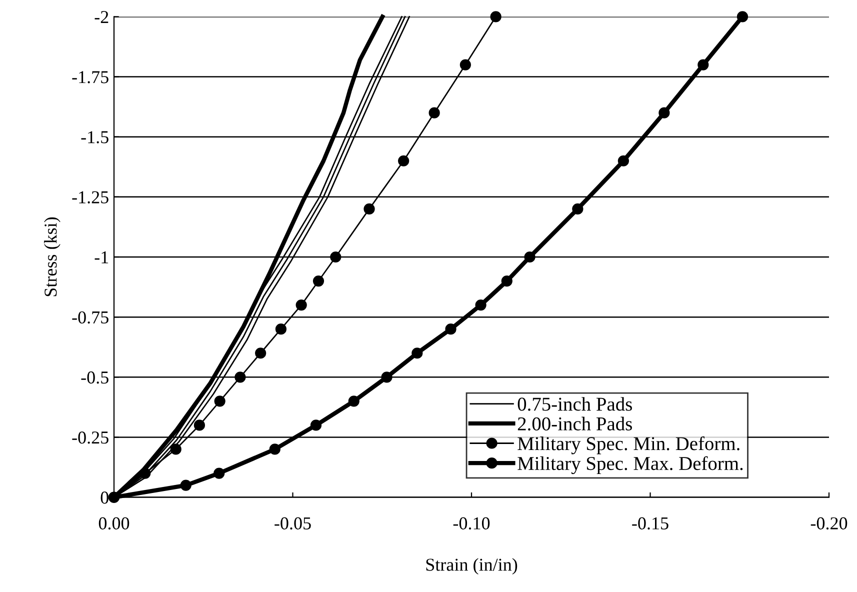 The width and height of the screenshot is (857, 592). Describe the element at coordinates (829, 523) in the screenshot. I see `x-tick-label: -0.20` at that location.